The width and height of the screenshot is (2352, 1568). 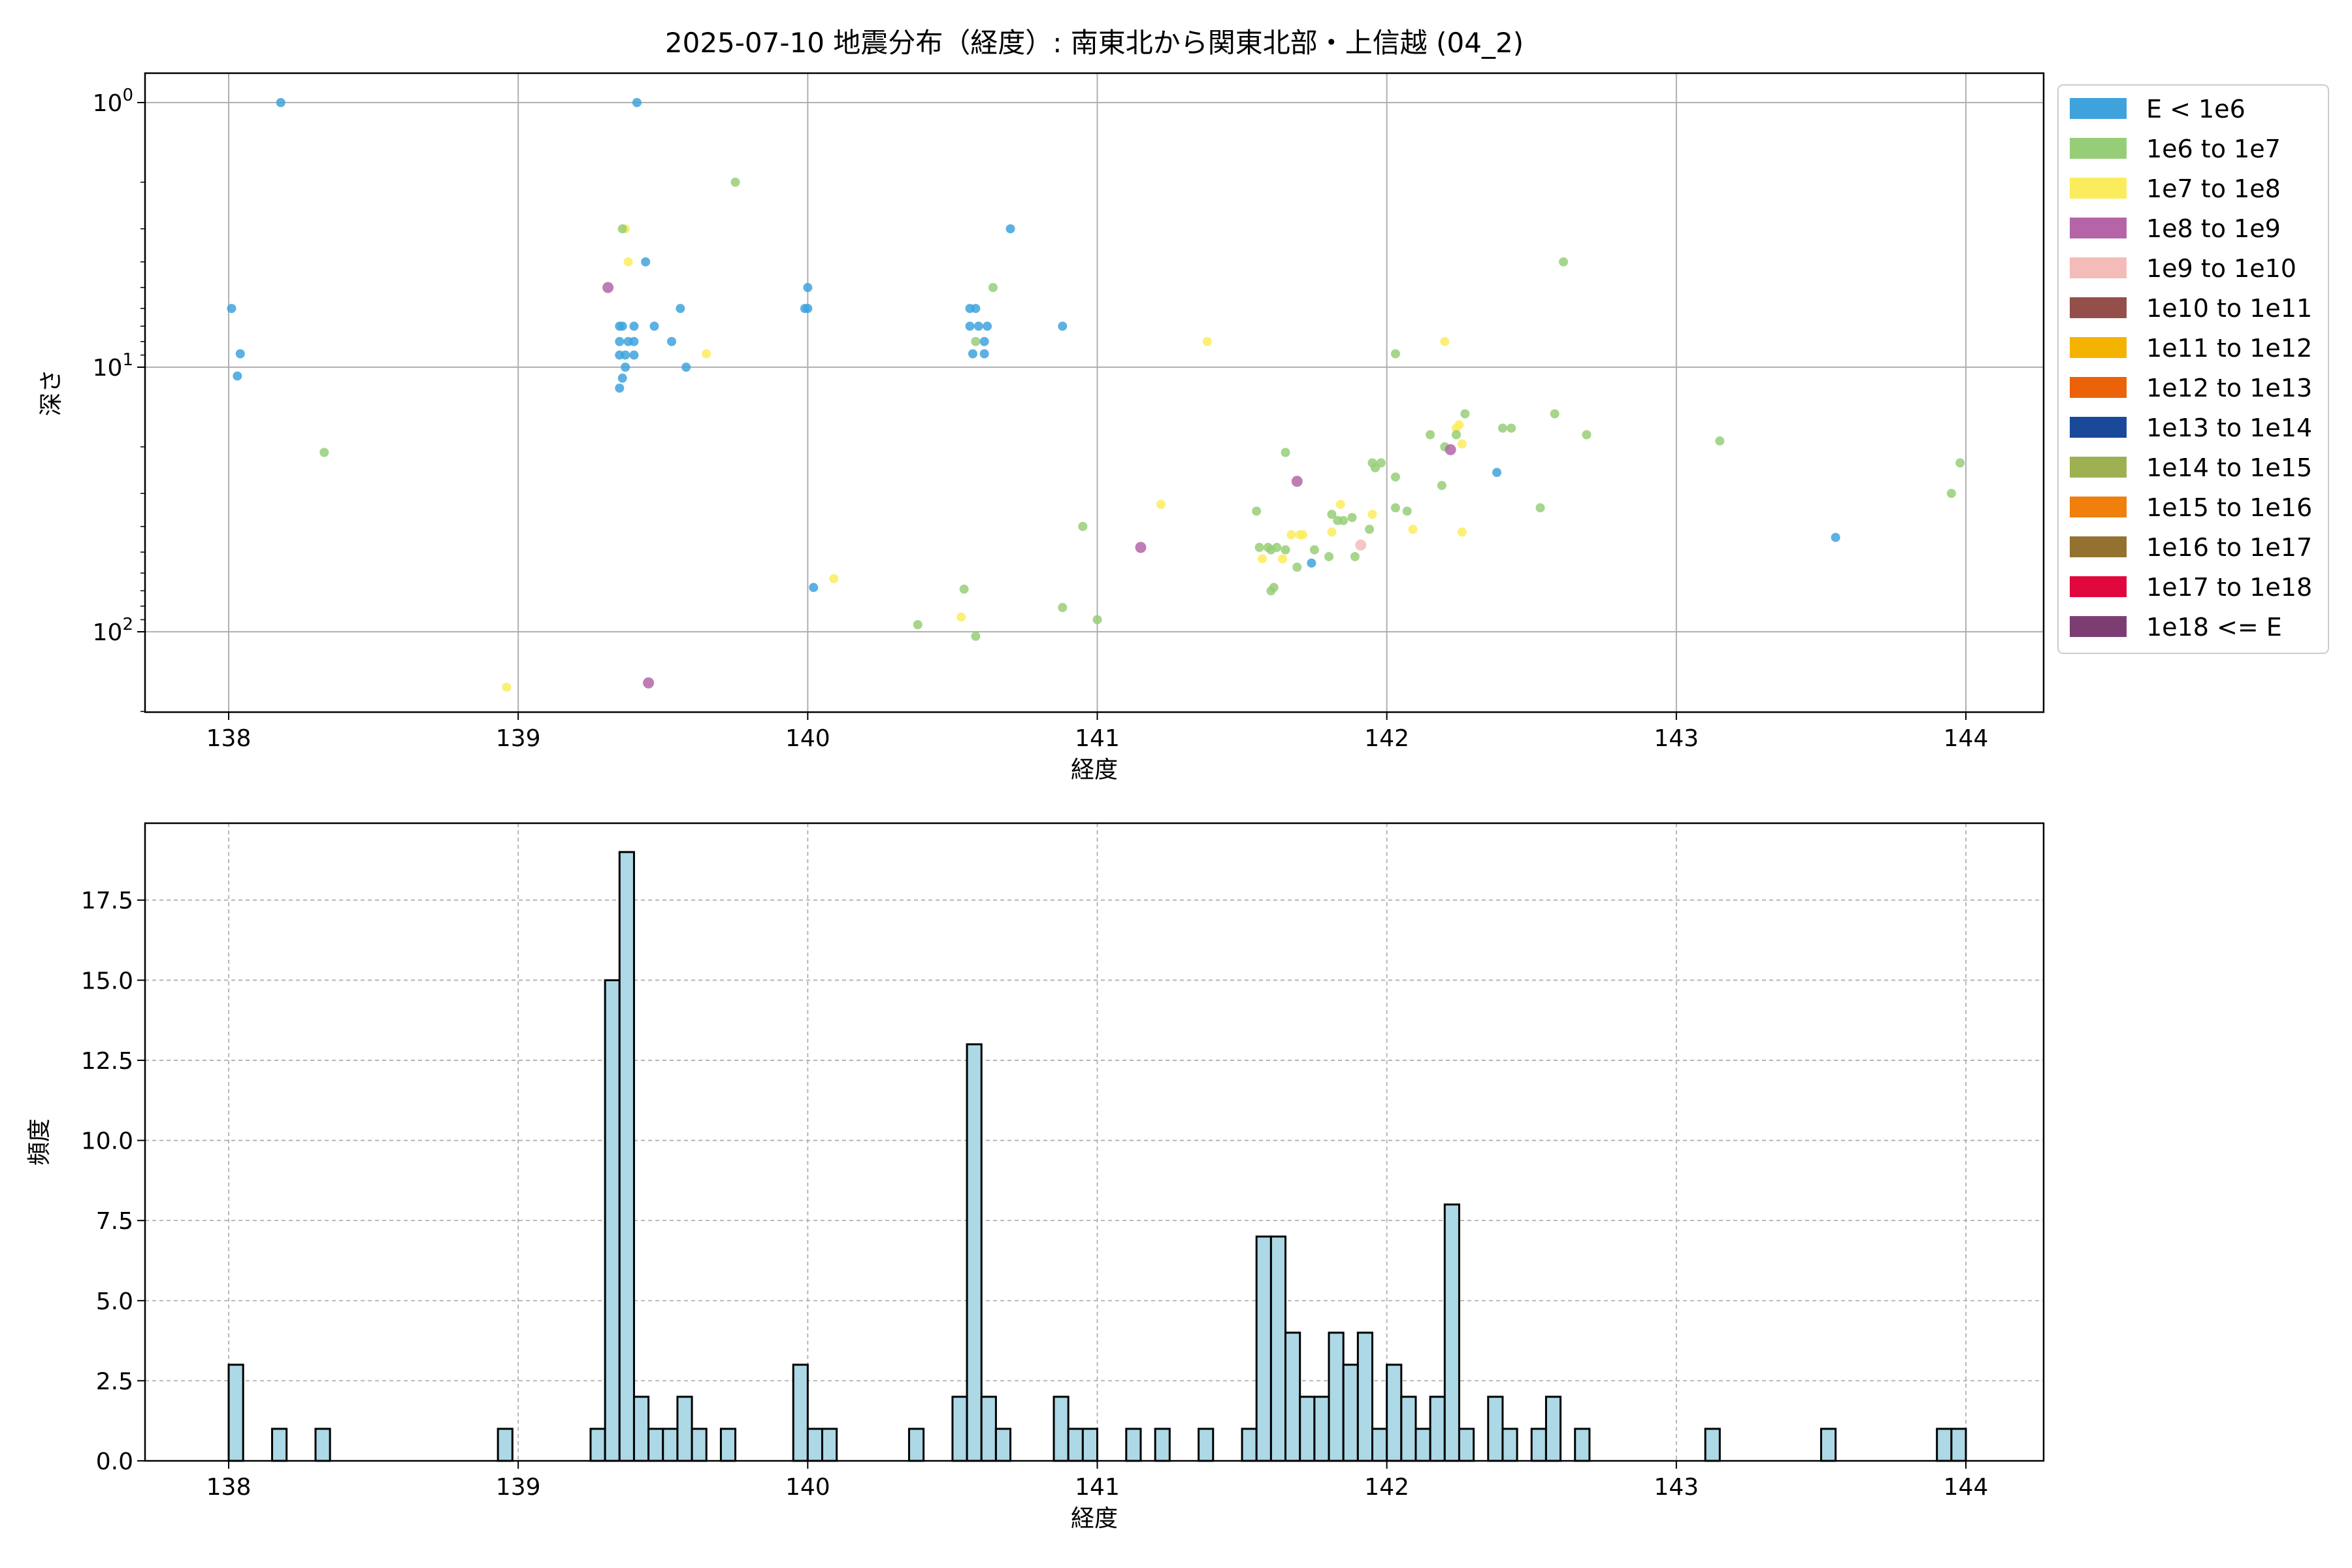 What do you see at coordinates (1094, 770) in the screenshot?
I see `scatter-x-axis-label: 経度` at bounding box center [1094, 770].